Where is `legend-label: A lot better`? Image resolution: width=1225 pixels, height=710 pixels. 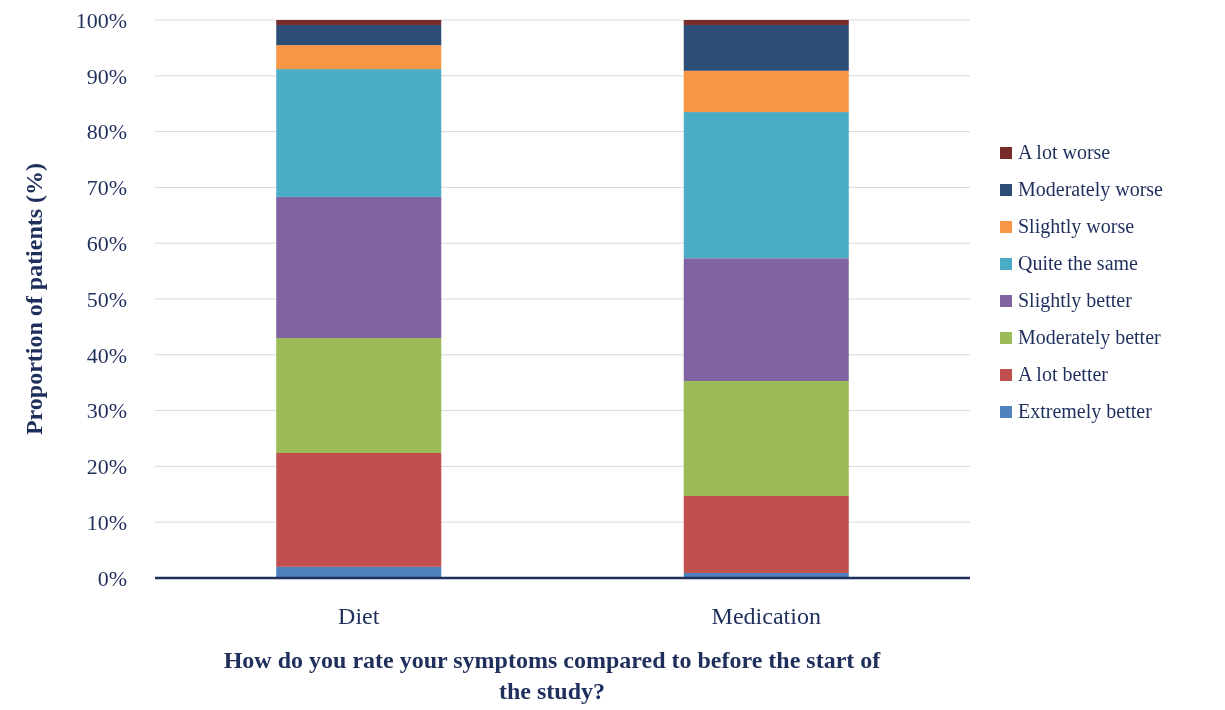 legend-label: A lot better is located at coordinates (1063, 374).